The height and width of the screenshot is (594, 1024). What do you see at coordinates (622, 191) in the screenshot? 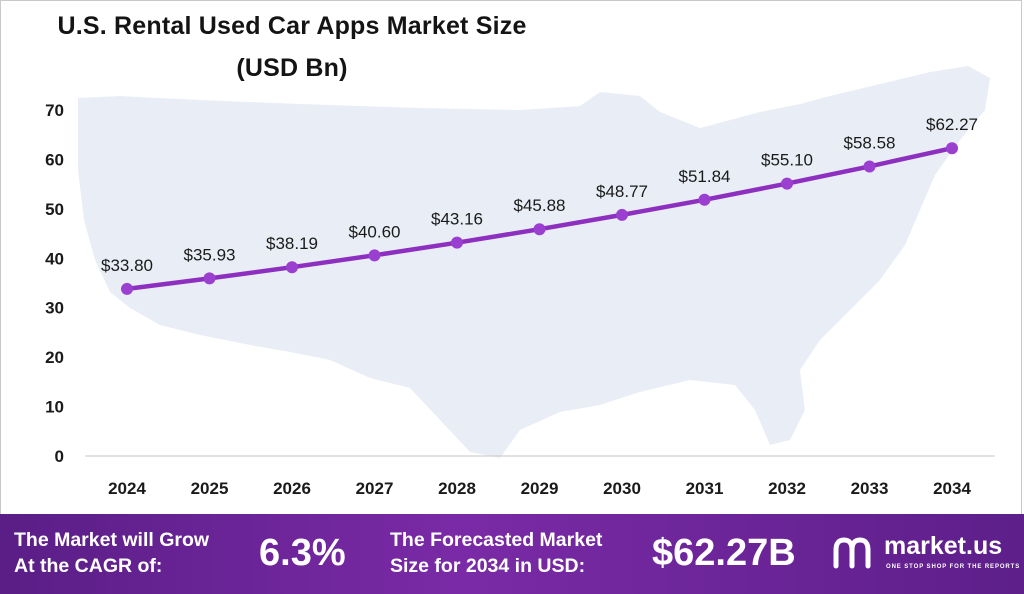
I see `data-label: $48.77` at bounding box center [622, 191].